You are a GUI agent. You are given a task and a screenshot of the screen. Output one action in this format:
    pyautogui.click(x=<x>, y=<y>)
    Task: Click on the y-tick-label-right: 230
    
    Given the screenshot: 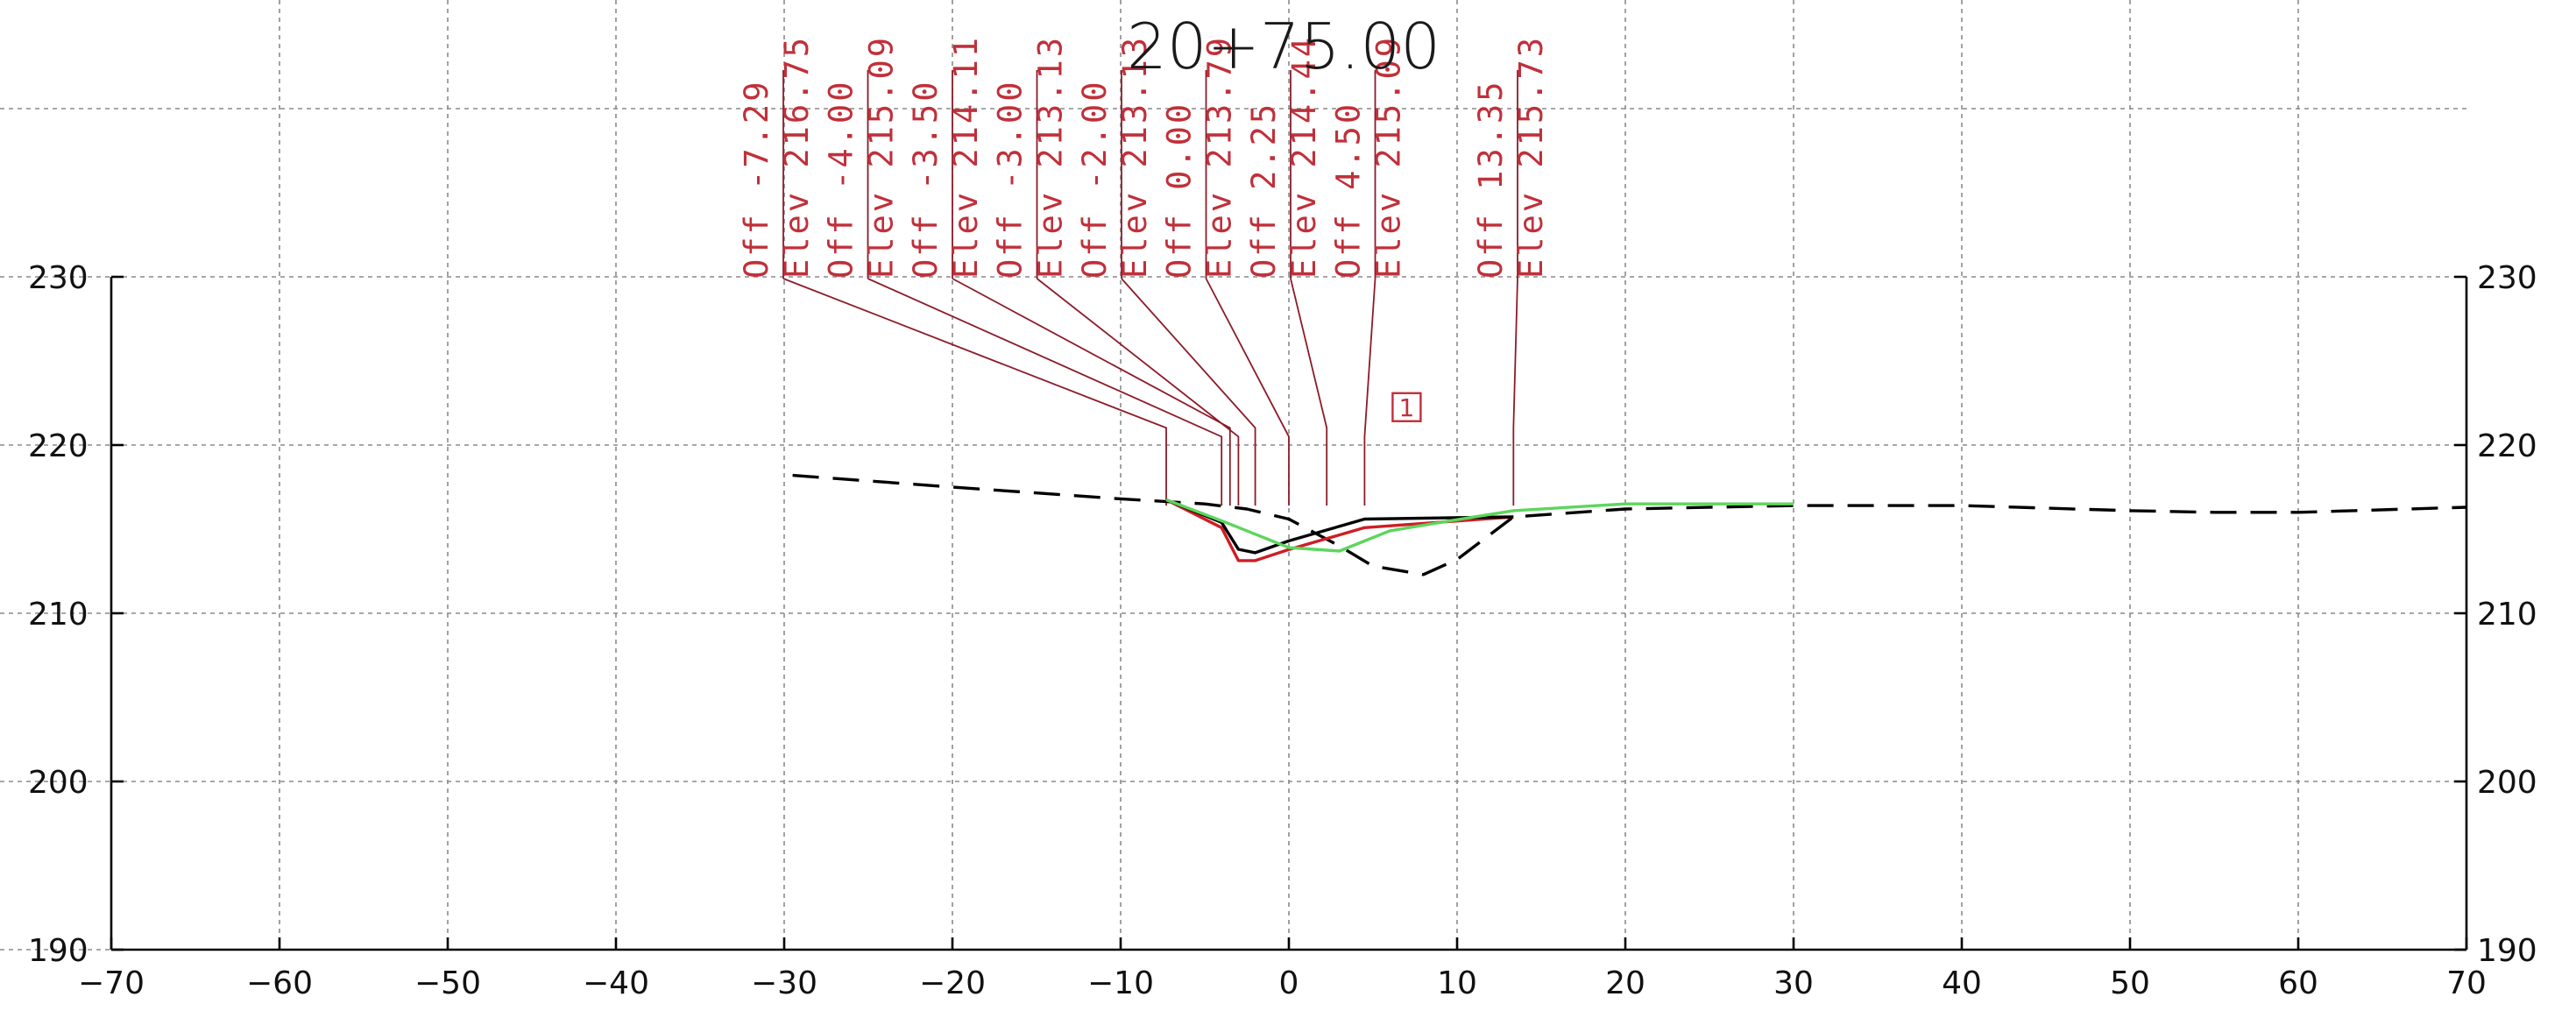 What is the action you would take?
    pyautogui.click(x=2507, y=278)
    